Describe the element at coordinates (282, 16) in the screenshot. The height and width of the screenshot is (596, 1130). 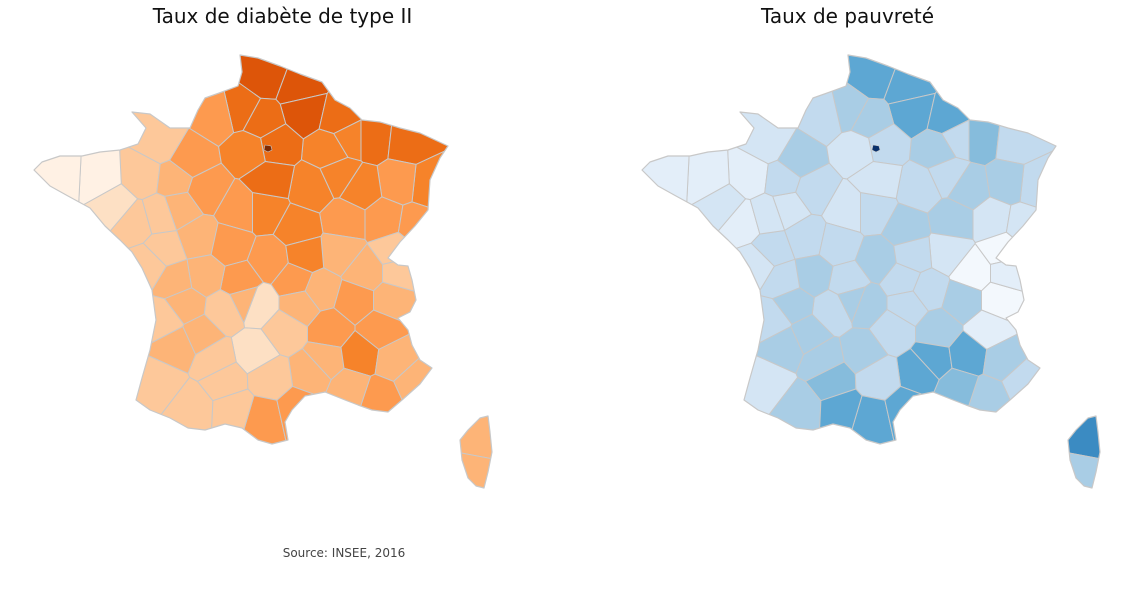
I see `diabetes-map-title: Taux de diabète de type II` at that location.